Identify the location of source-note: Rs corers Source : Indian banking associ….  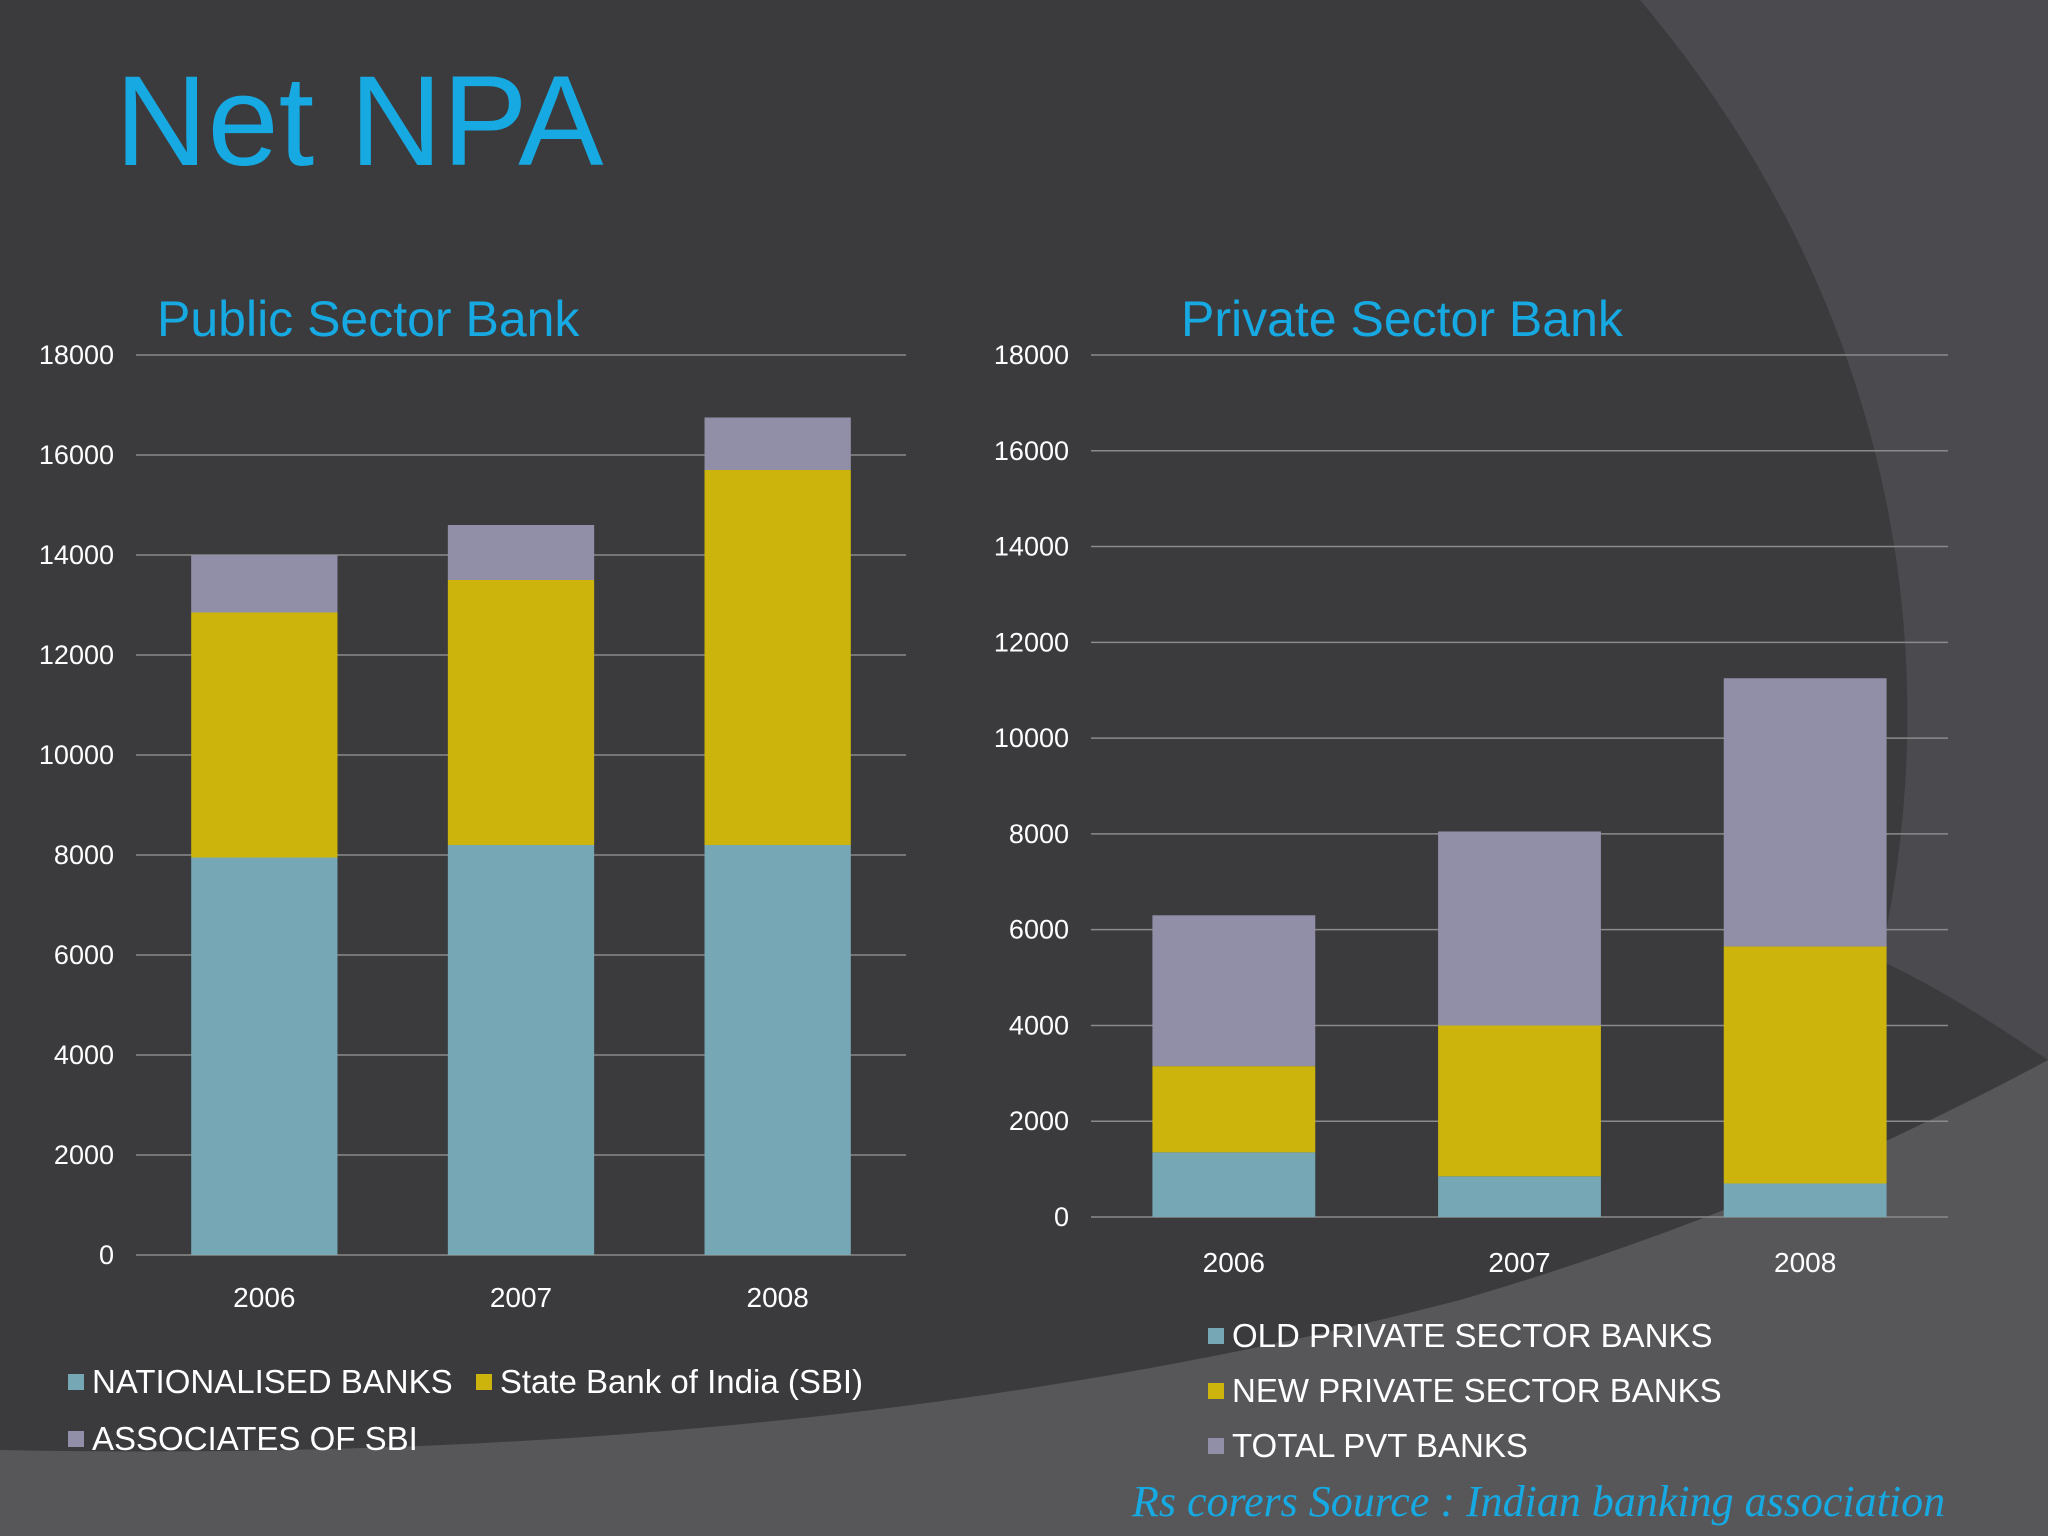
(1539, 1501).